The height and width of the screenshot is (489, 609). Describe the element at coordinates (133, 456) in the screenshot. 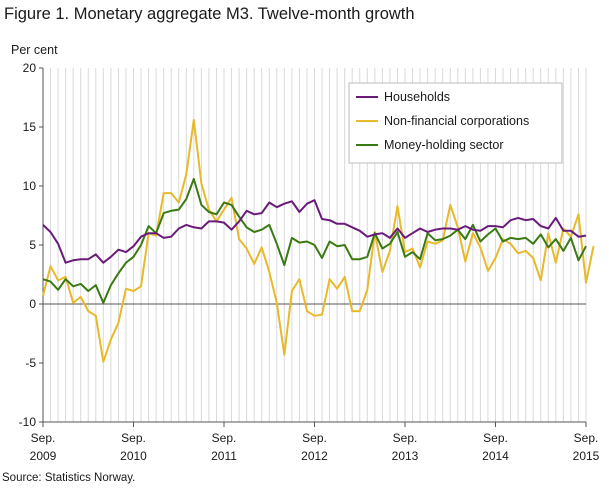

I see `x-tick-label-year: 2010` at that location.